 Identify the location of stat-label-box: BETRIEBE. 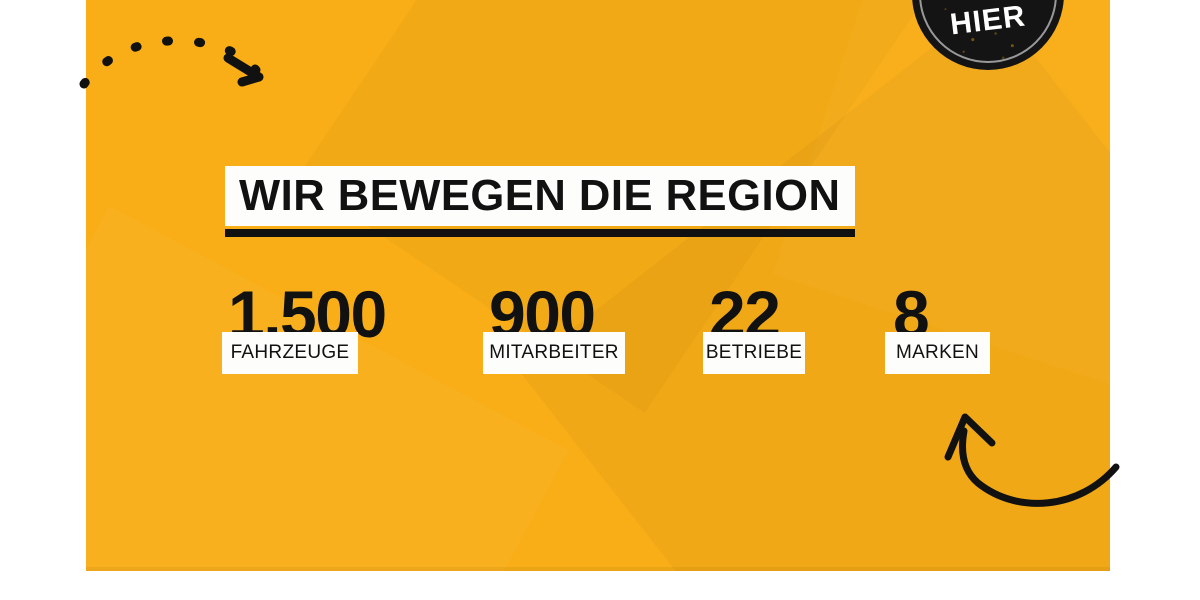
(754, 353).